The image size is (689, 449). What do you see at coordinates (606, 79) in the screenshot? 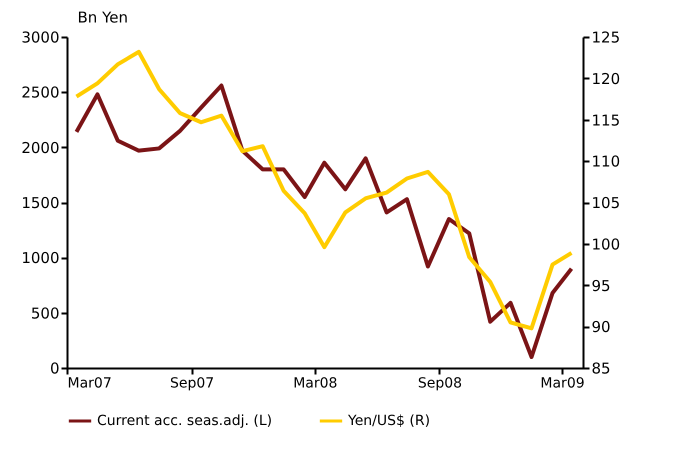
I see `y2-tick-label: 120` at bounding box center [606, 79].